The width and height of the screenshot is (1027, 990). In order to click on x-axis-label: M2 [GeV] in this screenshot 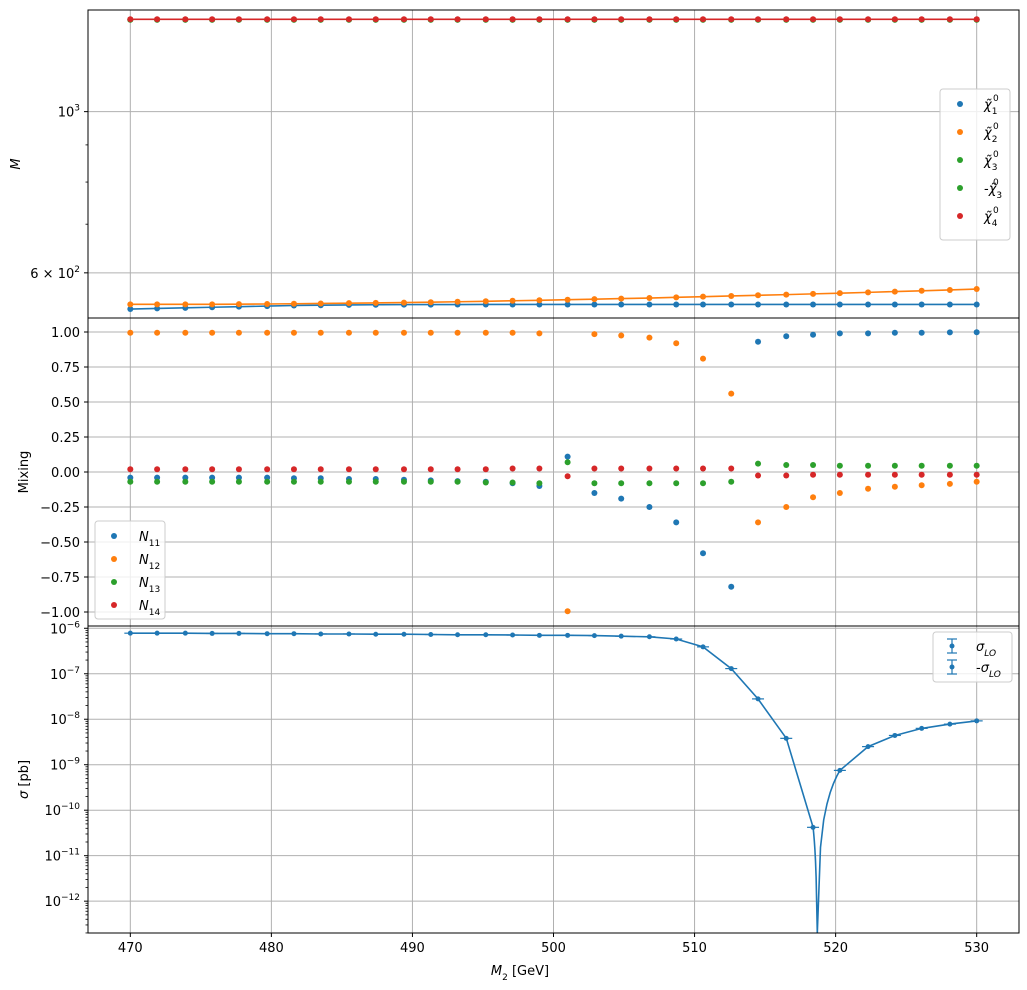, I will do `click(520, 973)`.